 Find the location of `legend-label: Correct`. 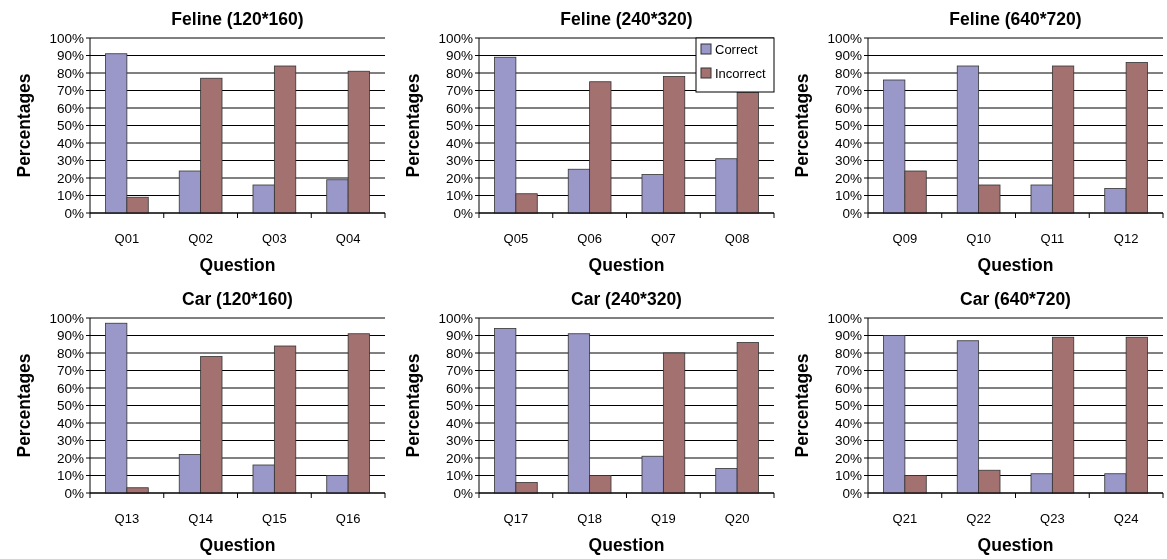

legend-label: Correct is located at coordinates (737, 49).